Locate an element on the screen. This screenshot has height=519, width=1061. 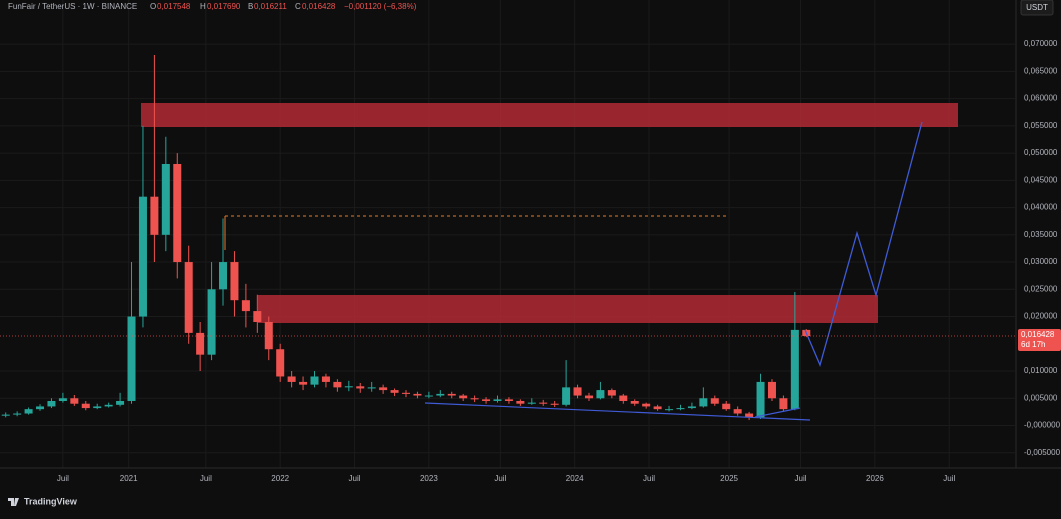
y-tick-label: 0,055000 is located at coordinates (1041, 125).